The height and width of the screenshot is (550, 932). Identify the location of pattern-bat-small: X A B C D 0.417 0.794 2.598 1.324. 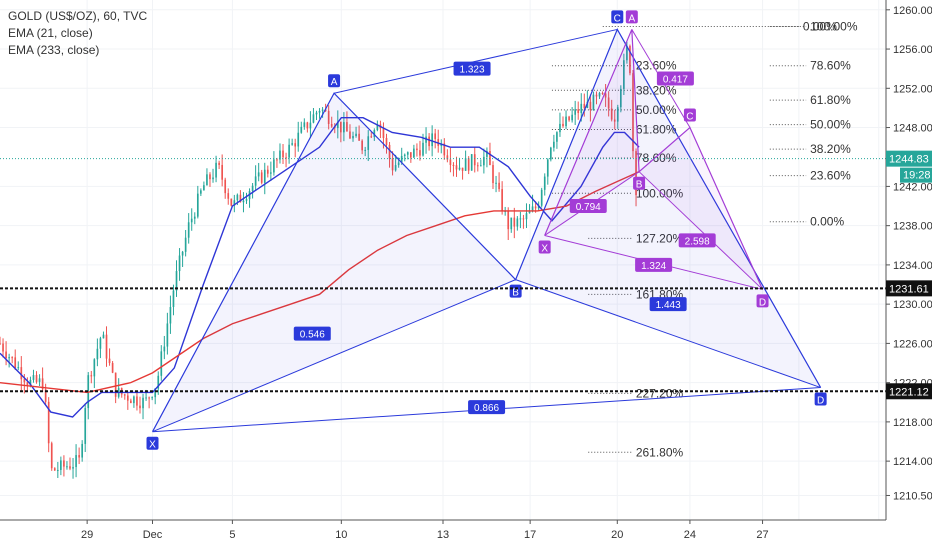
(653, 159).